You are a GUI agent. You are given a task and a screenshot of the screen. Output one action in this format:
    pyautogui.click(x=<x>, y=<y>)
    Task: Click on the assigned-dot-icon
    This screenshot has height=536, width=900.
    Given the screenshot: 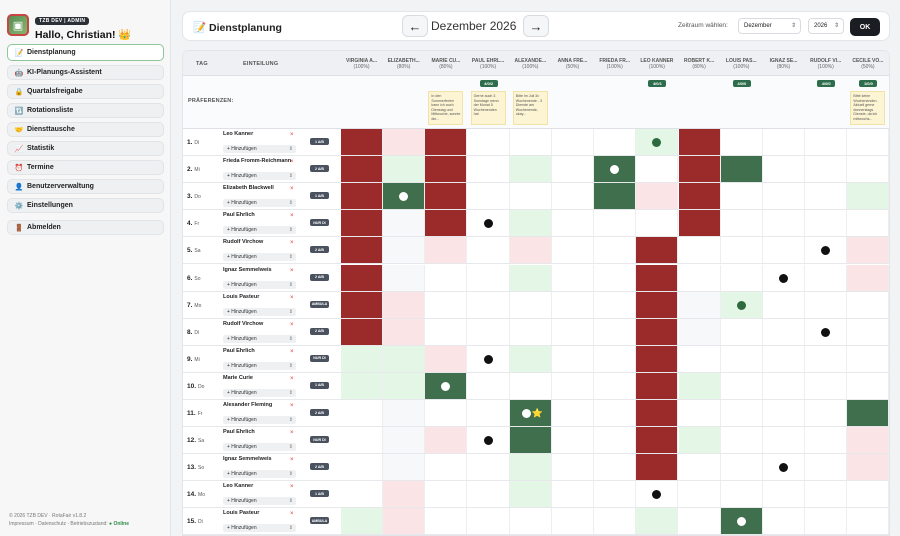 What is the action you would take?
    pyautogui.click(x=741, y=522)
    